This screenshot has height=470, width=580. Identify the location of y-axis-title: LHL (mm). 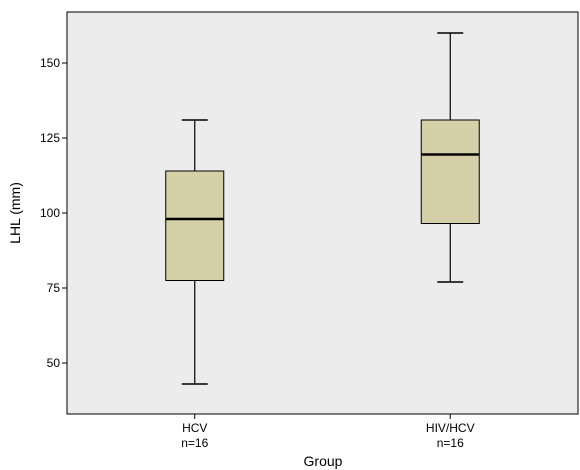
(15, 213).